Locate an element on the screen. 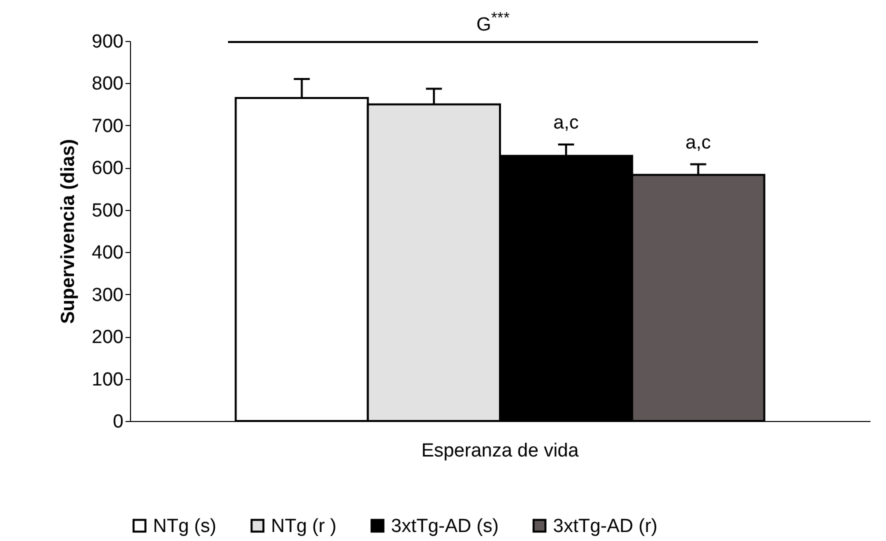 This screenshot has height=541, width=886. significance-bracket: G$^{***}$ is located at coordinates (493, 27).